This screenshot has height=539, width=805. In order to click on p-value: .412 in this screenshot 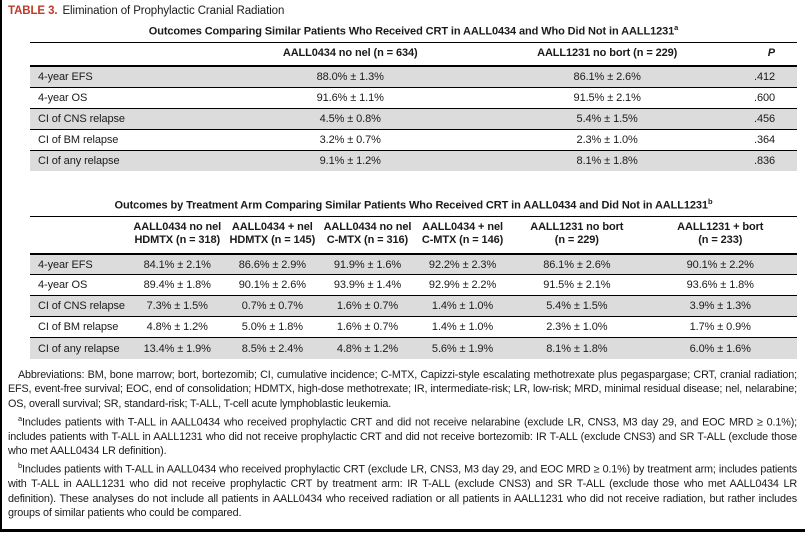, I will do `click(766, 77)`.